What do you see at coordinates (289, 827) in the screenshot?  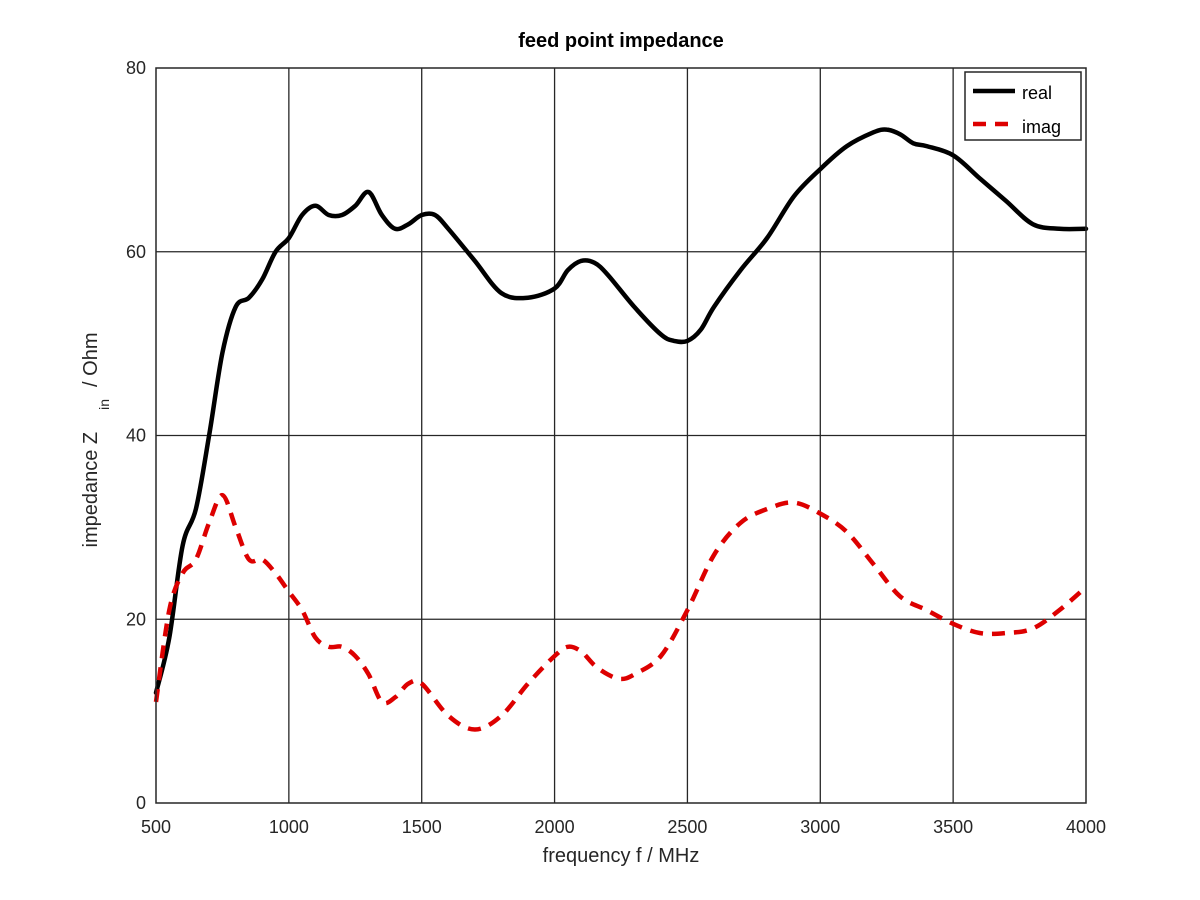 I see `x-tick-label: 1000` at bounding box center [289, 827].